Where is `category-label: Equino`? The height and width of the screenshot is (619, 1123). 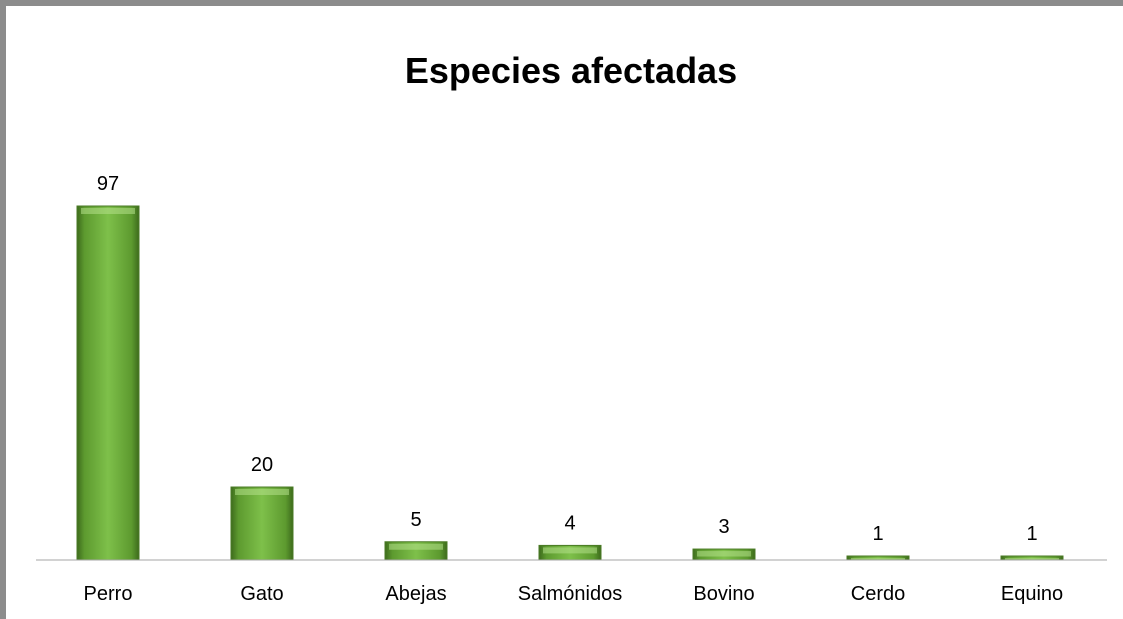 category-label: Equino is located at coordinates (1032, 594).